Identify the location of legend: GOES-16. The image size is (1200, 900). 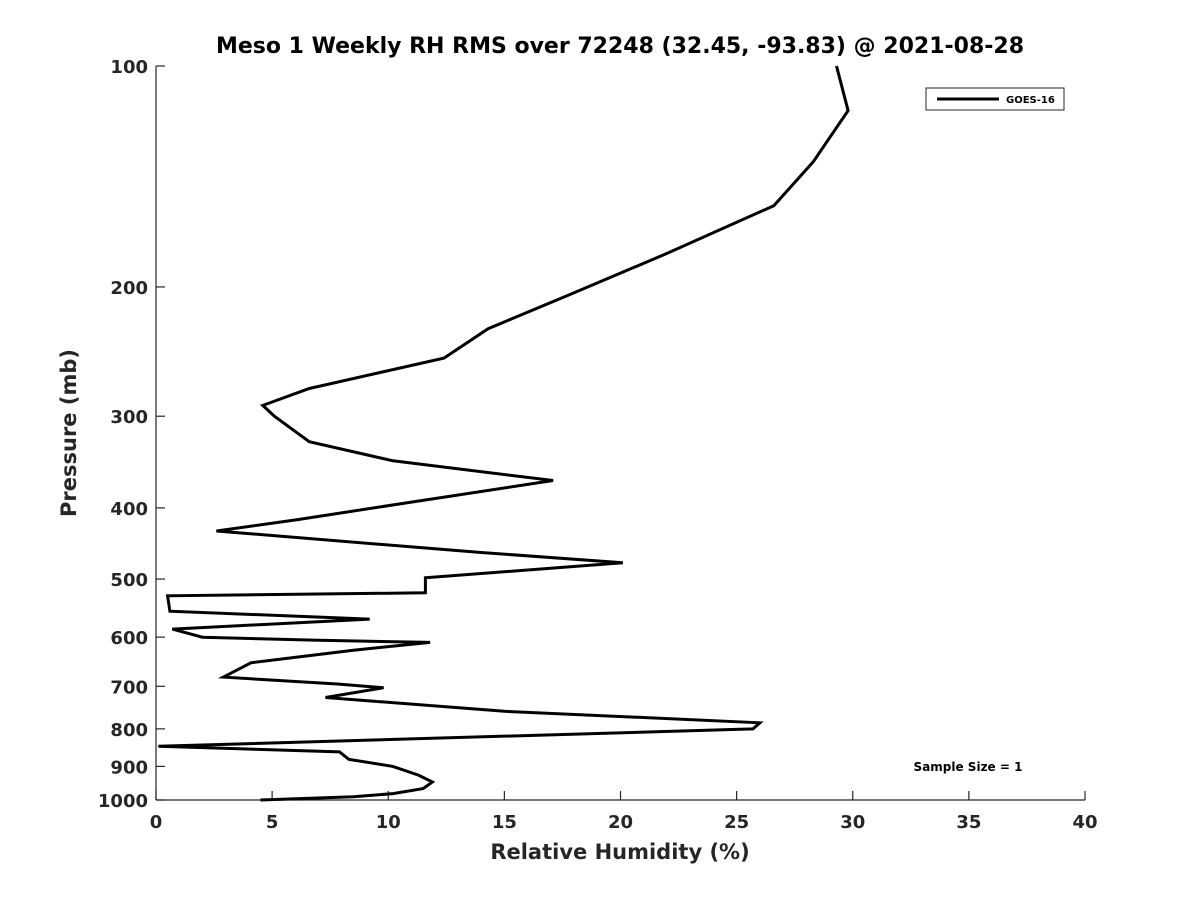
(995, 99).